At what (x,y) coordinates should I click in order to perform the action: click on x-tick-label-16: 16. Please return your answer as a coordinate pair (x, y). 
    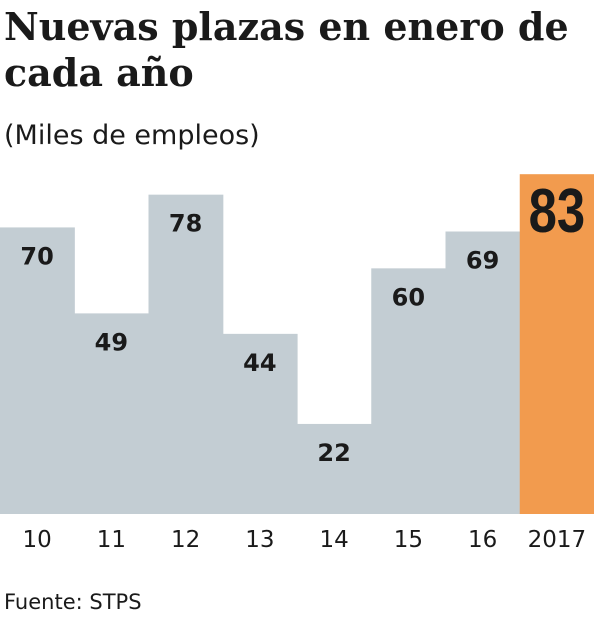
    Looking at the image, I should click on (482, 540).